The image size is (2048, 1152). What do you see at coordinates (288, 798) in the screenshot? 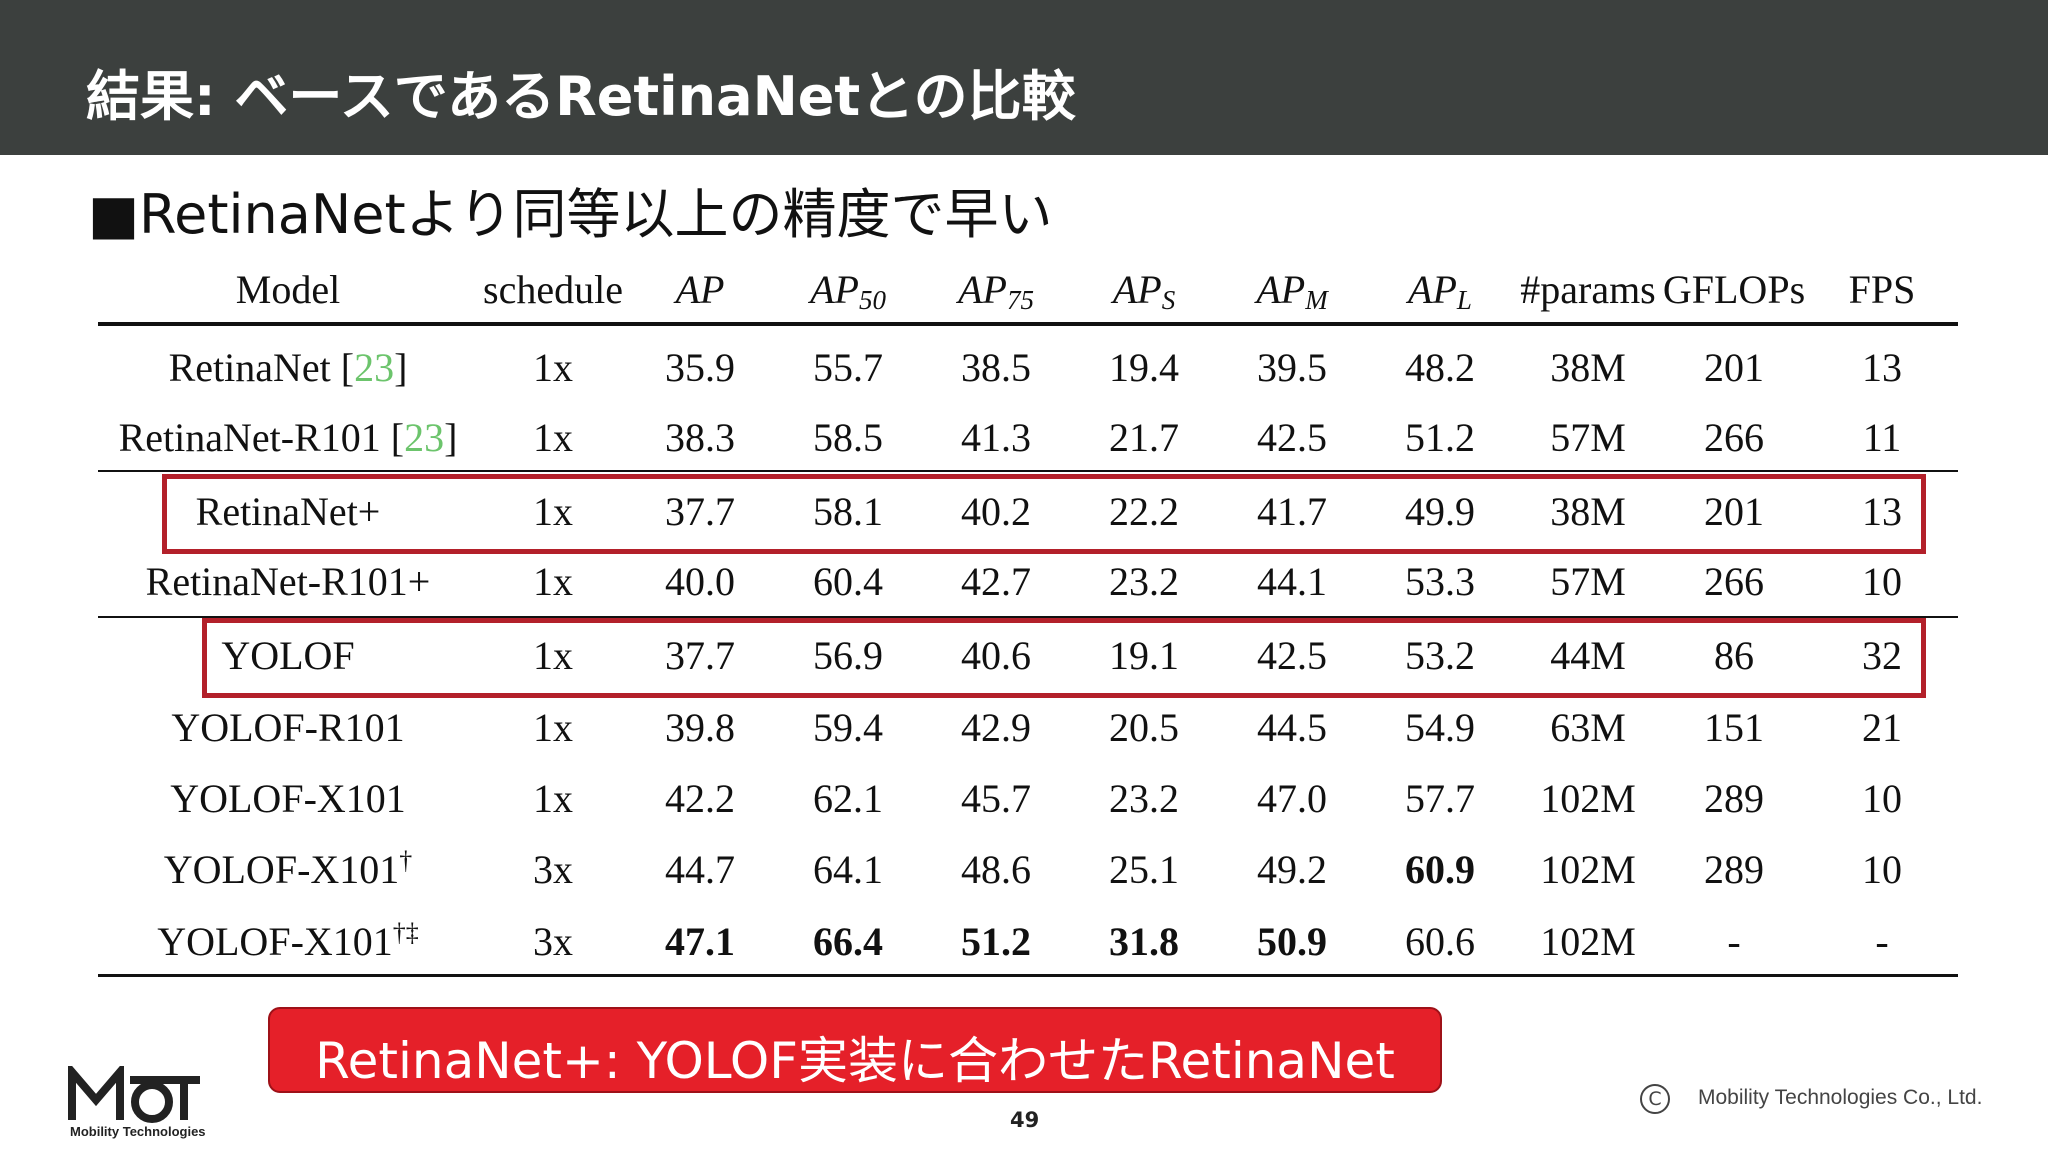
I see `table-row-model: YOLOF-X101` at bounding box center [288, 798].